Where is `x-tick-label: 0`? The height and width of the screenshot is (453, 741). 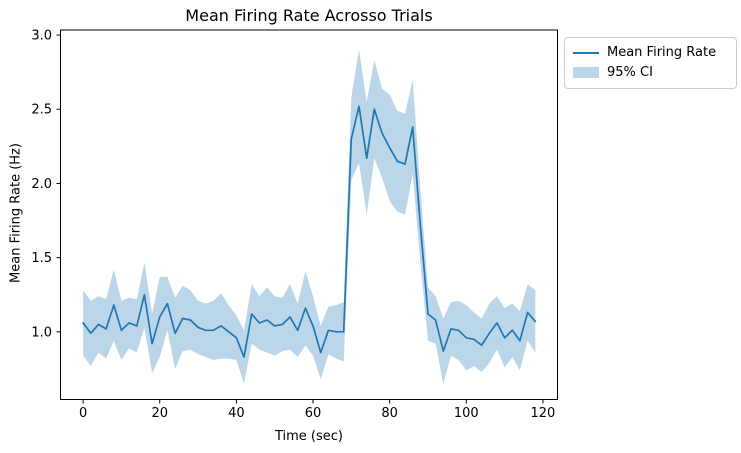
x-tick-label: 0 is located at coordinates (83, 413).